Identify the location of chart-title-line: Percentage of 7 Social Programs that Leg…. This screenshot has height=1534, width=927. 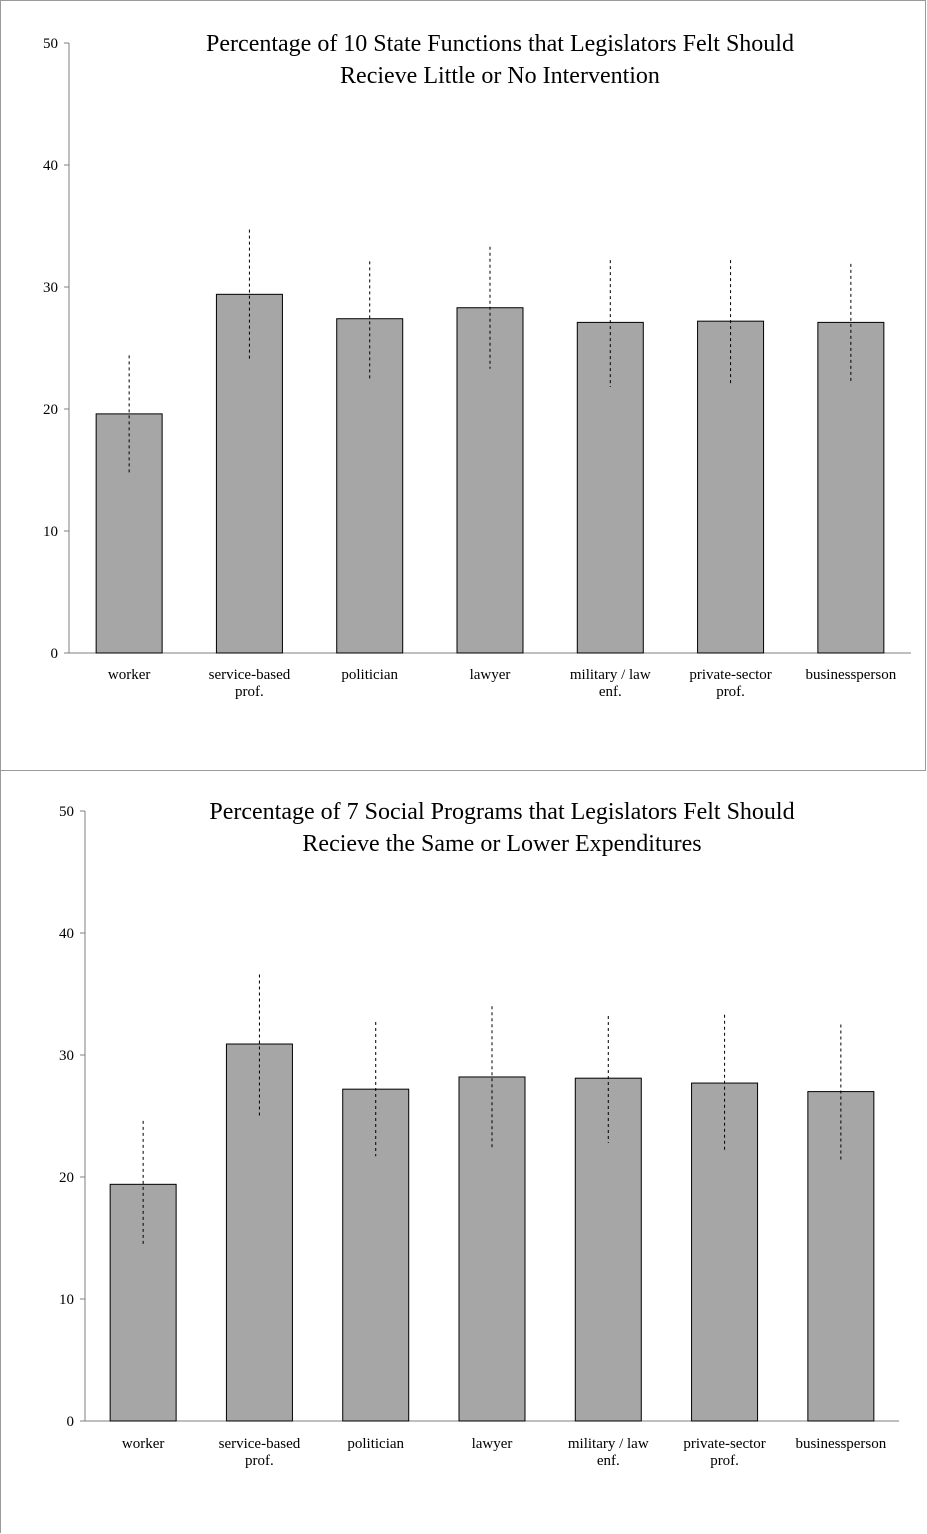
(501, 812).